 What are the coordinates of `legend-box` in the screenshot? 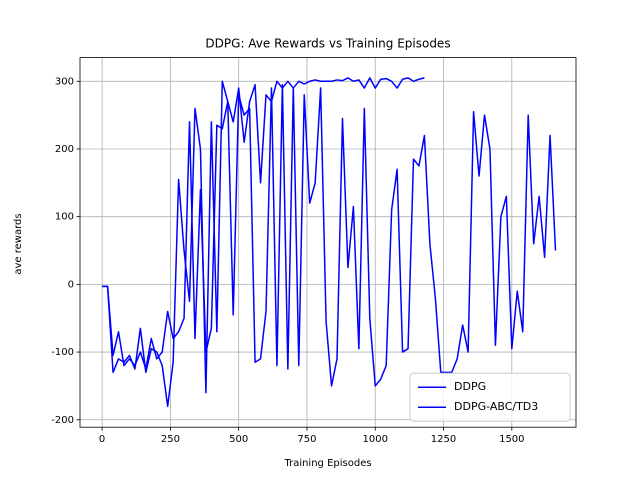 It's located at (490, 397).